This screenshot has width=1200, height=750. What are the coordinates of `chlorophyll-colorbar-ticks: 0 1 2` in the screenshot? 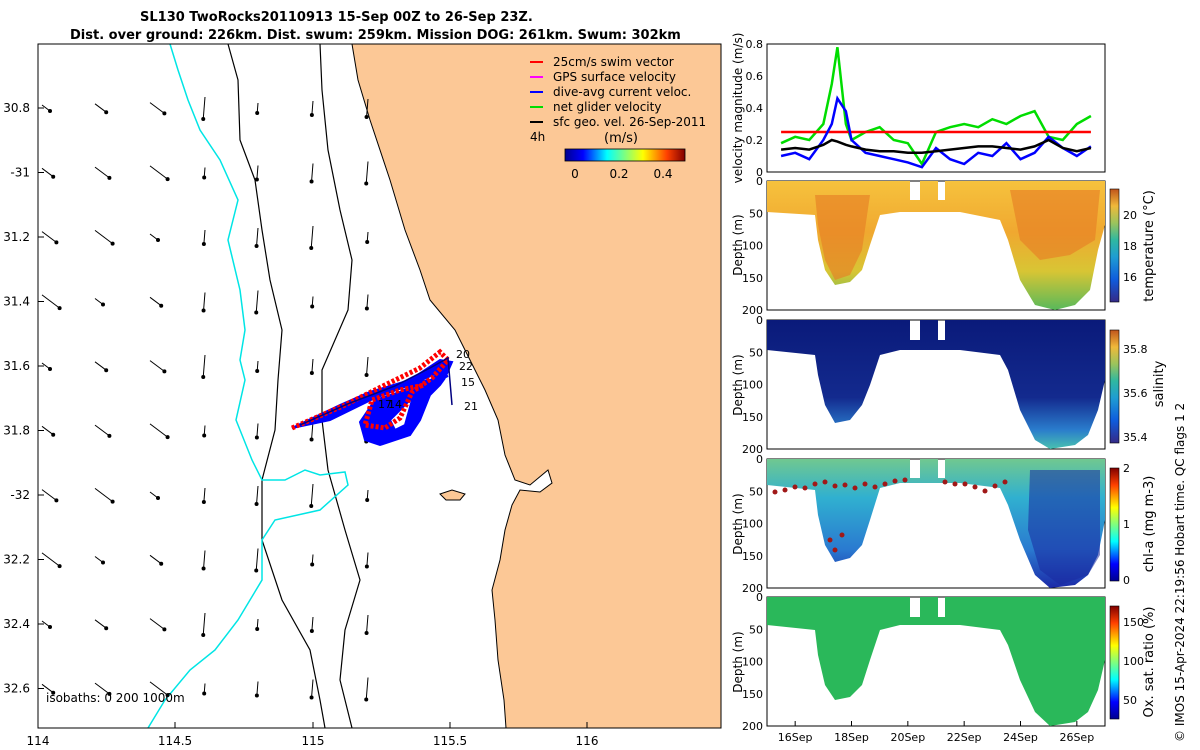 It's located at (1126, 524).